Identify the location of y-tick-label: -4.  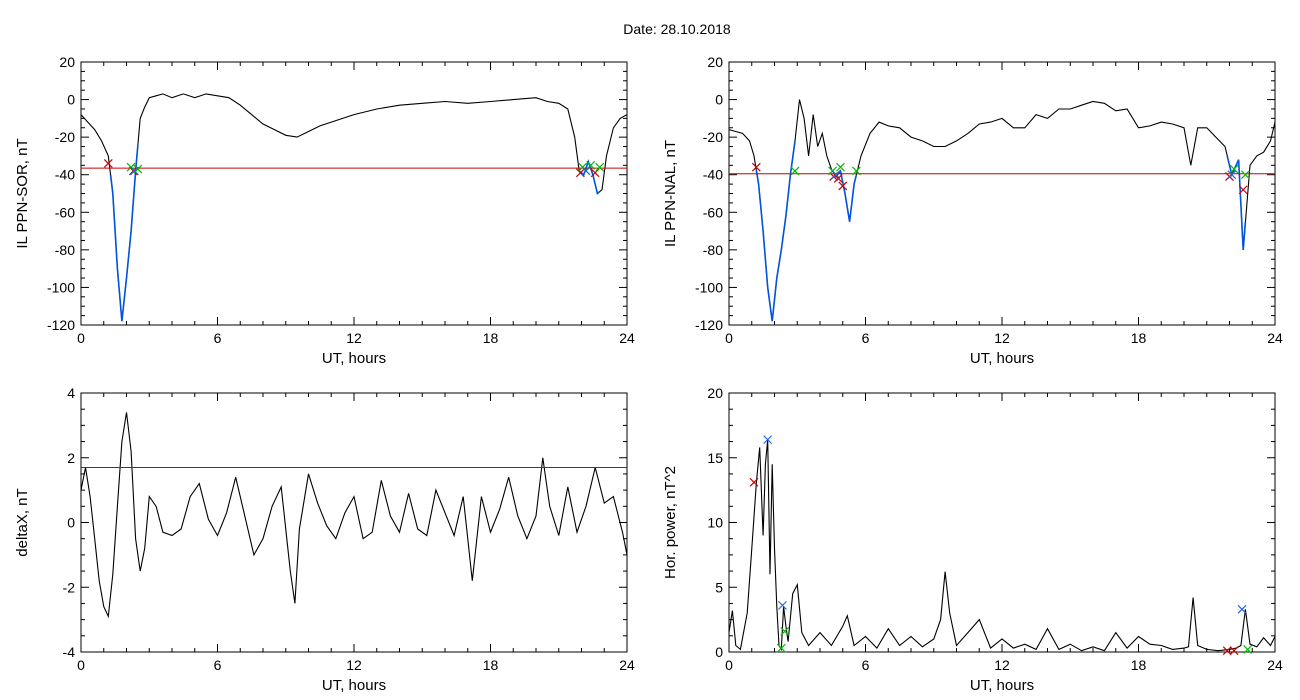
(69, 652).